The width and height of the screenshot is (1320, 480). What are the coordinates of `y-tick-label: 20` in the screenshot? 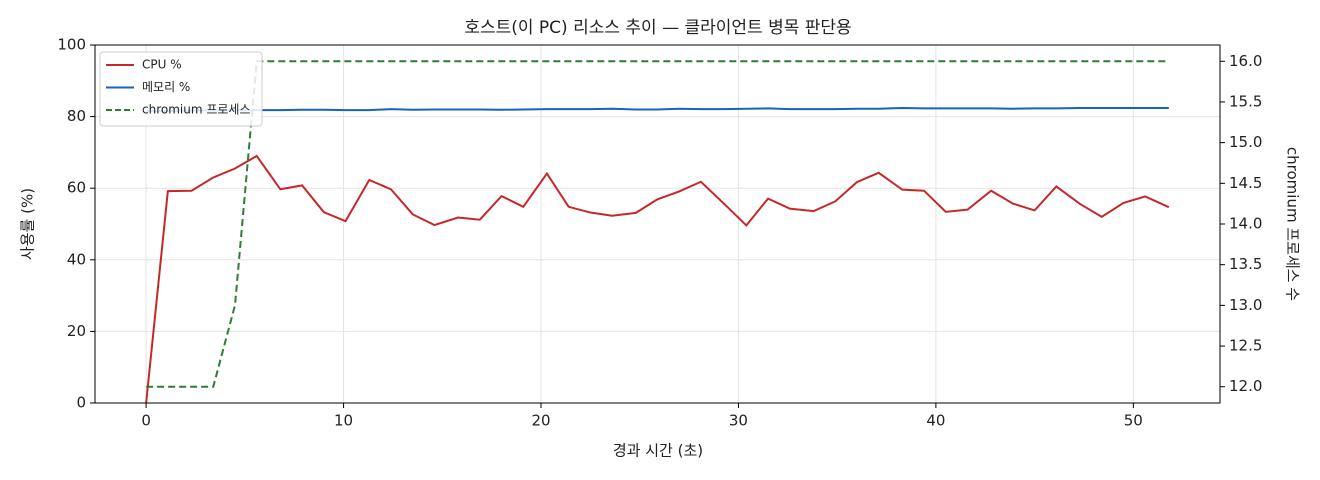 It's located at (76, 331).